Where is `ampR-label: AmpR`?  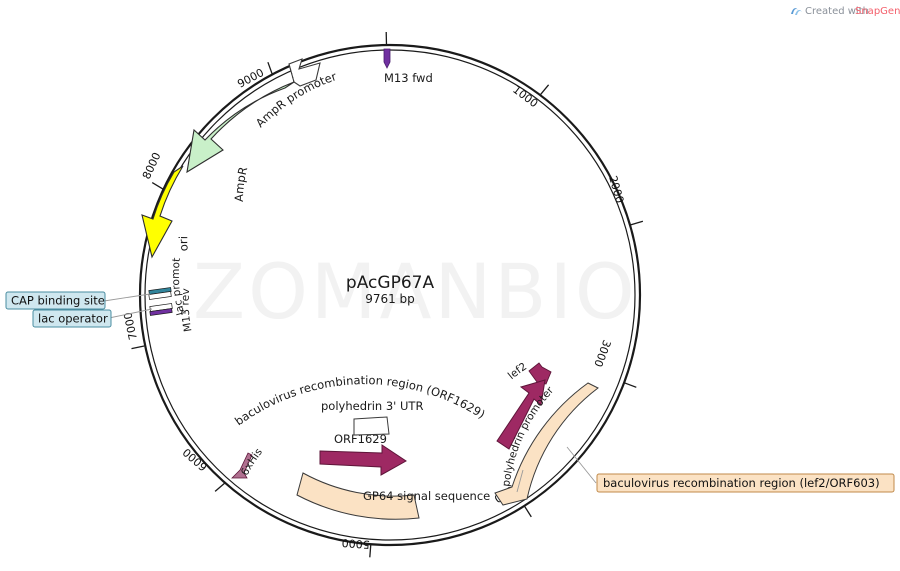
ampR-label: AmpR is located at coordinates (241, 183).